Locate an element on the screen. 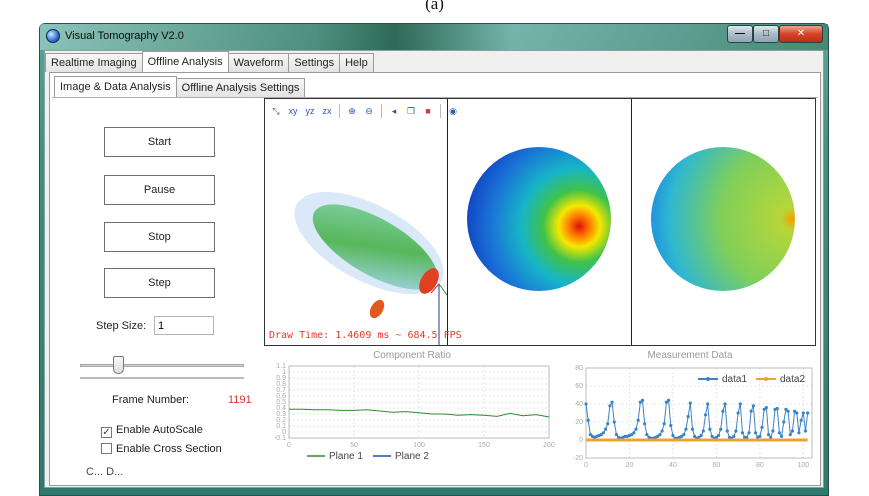 The width and height of the screenshot is (869, 496). tab-help: Help is located at coordinates (356, 62).